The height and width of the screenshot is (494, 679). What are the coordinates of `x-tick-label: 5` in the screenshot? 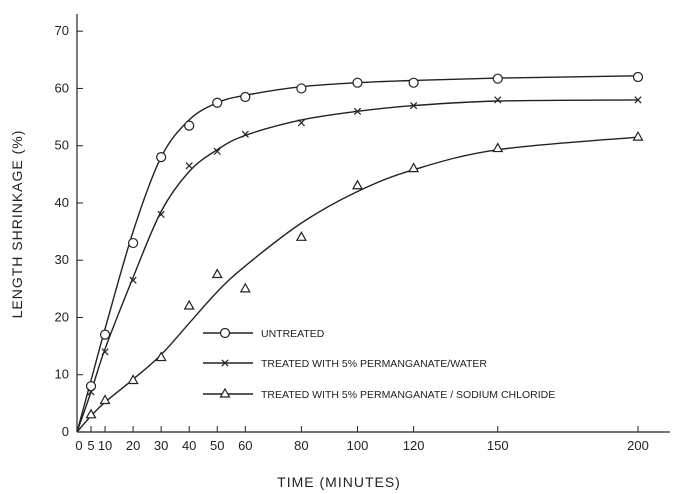 It's located at (90, 445).